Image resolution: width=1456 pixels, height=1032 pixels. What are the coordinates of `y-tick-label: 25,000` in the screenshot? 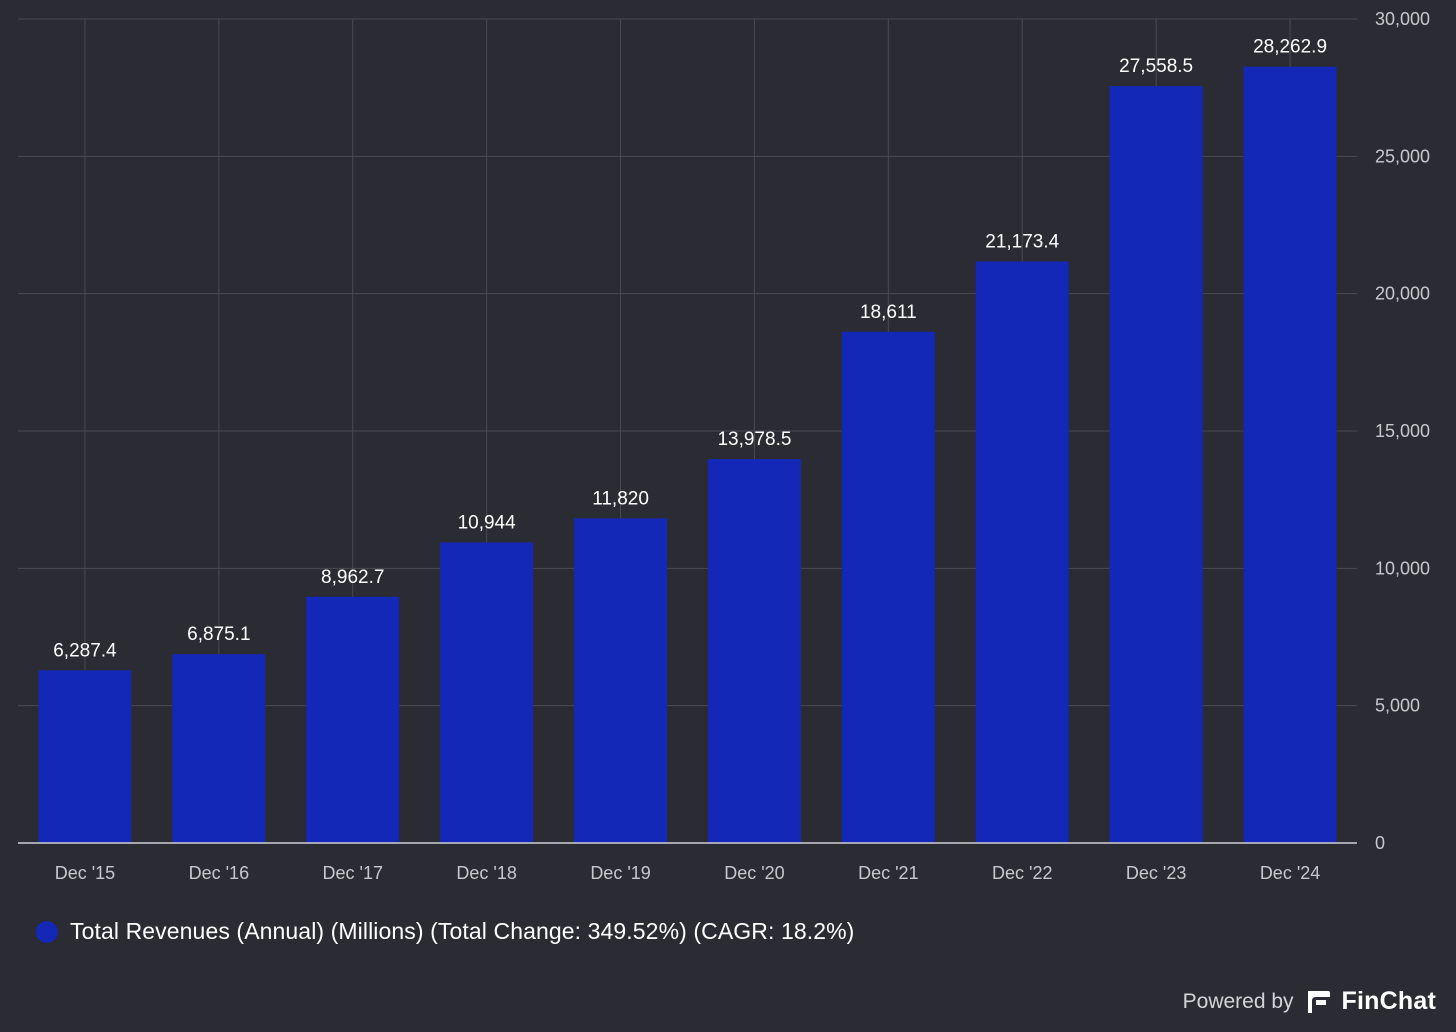 It's located at (1402, 156).